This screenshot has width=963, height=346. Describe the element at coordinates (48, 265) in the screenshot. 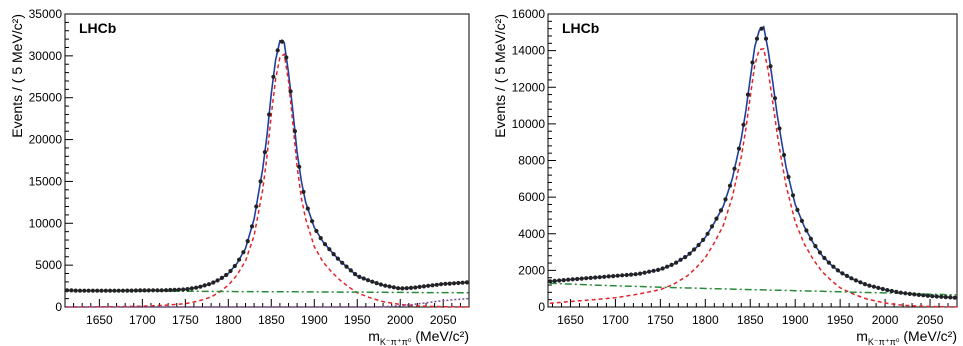

I see `y-tick-label: 5000` at that location.